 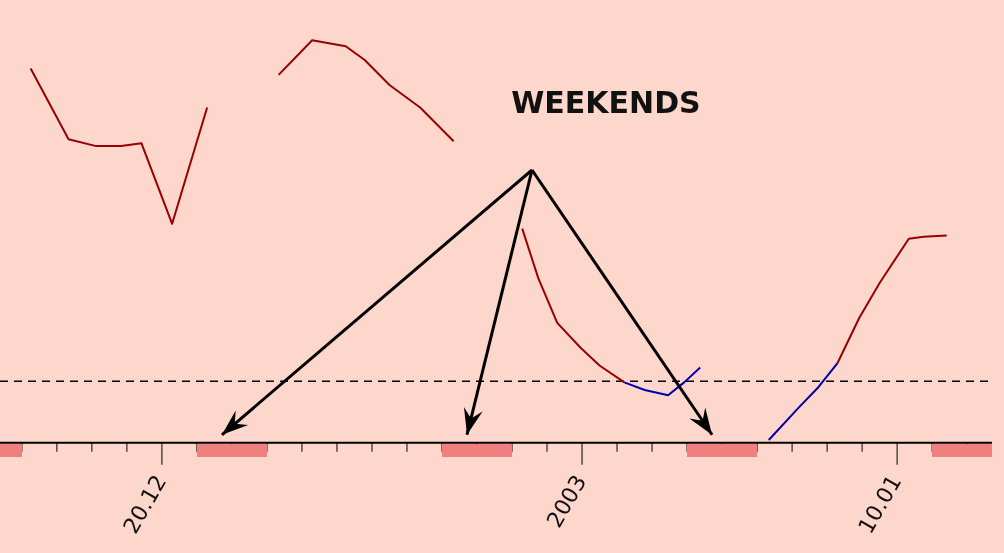 What do you see at coordinates (606, 102) in the screenshot?
I see `annotation: WEEKENDS` at bounding box center [606, 102].